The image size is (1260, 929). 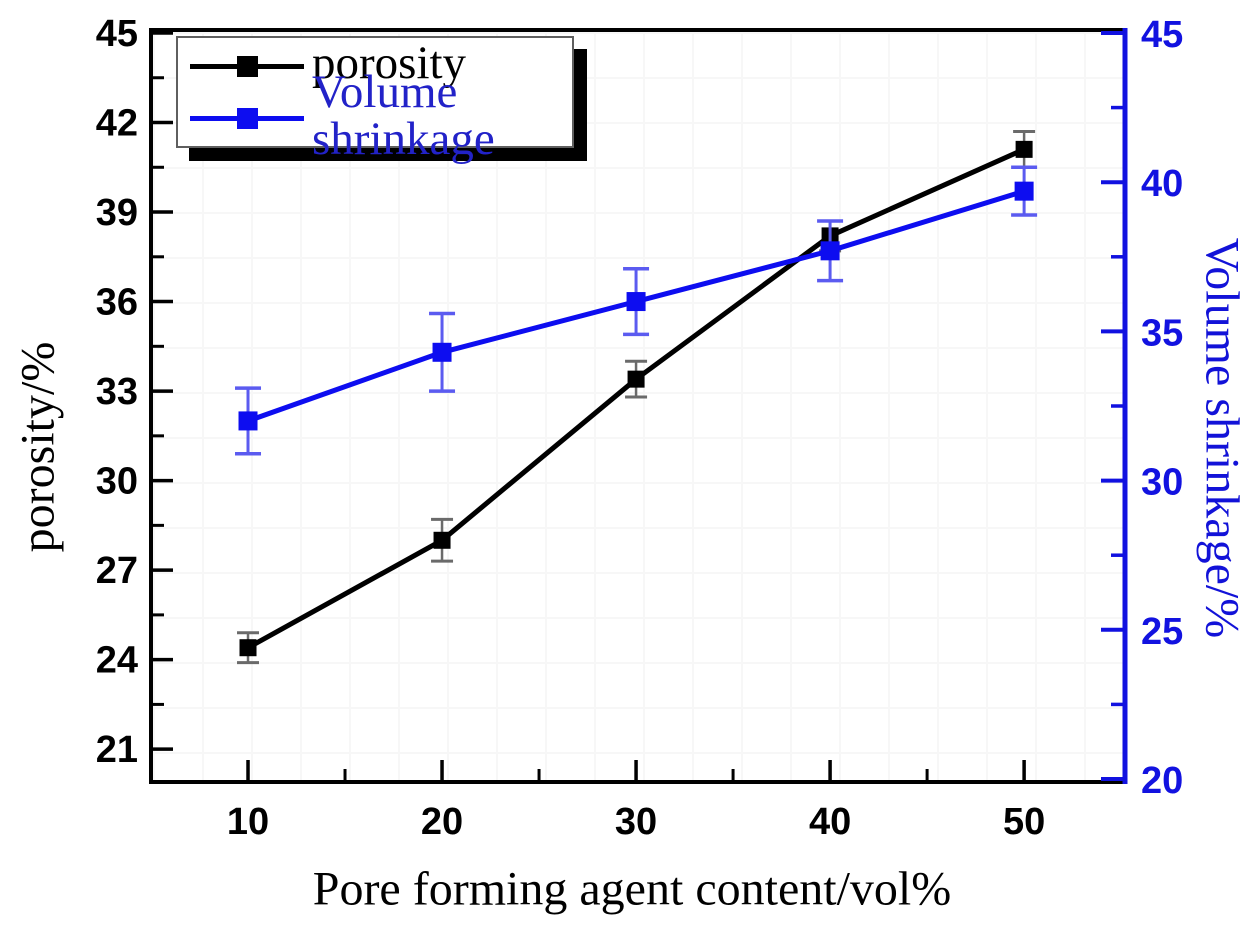 What do you see at coordinates (389, 63) in the screenshot?
I see `legend-label-porosity: porosity` at bounding box center [389, 63].